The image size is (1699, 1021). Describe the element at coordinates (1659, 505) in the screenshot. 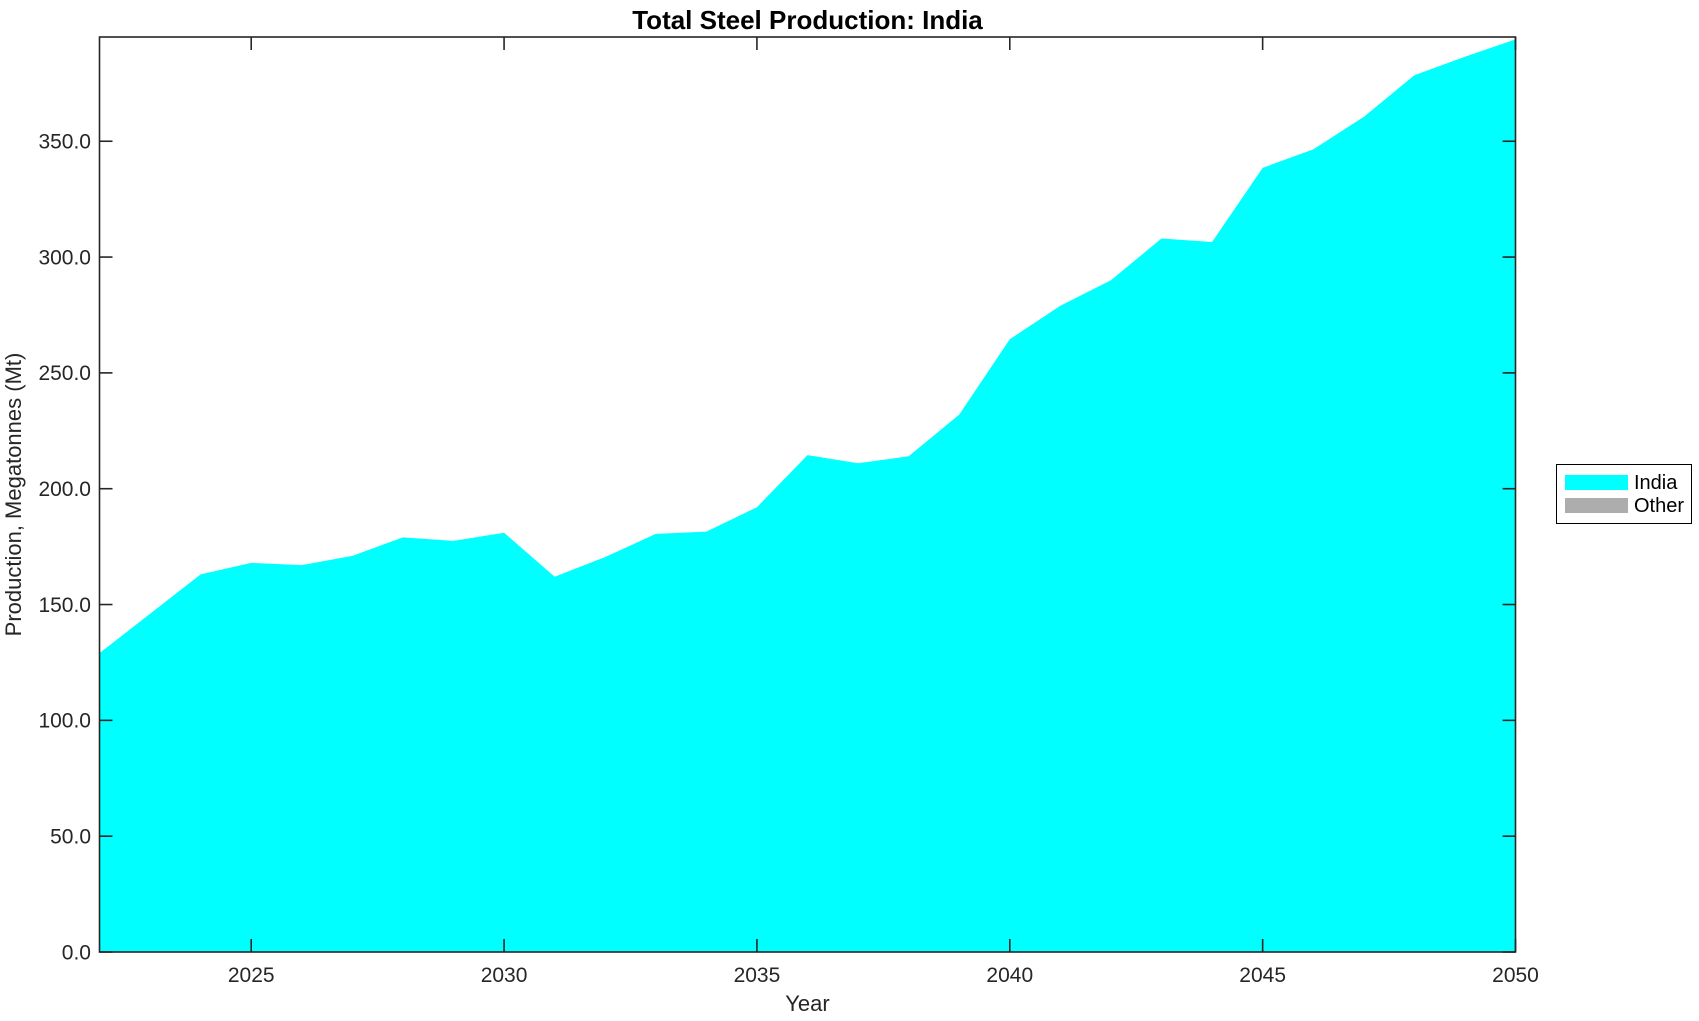

I see `other-legend-label: Other` at that location.